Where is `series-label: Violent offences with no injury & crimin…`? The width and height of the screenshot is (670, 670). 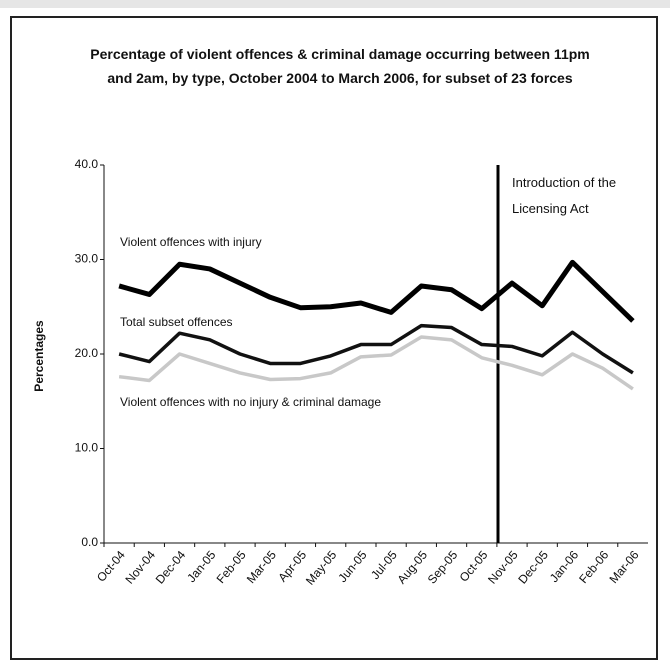 series-label: Violent offences with no injury & crimin… is located at coordinates (250, 402).